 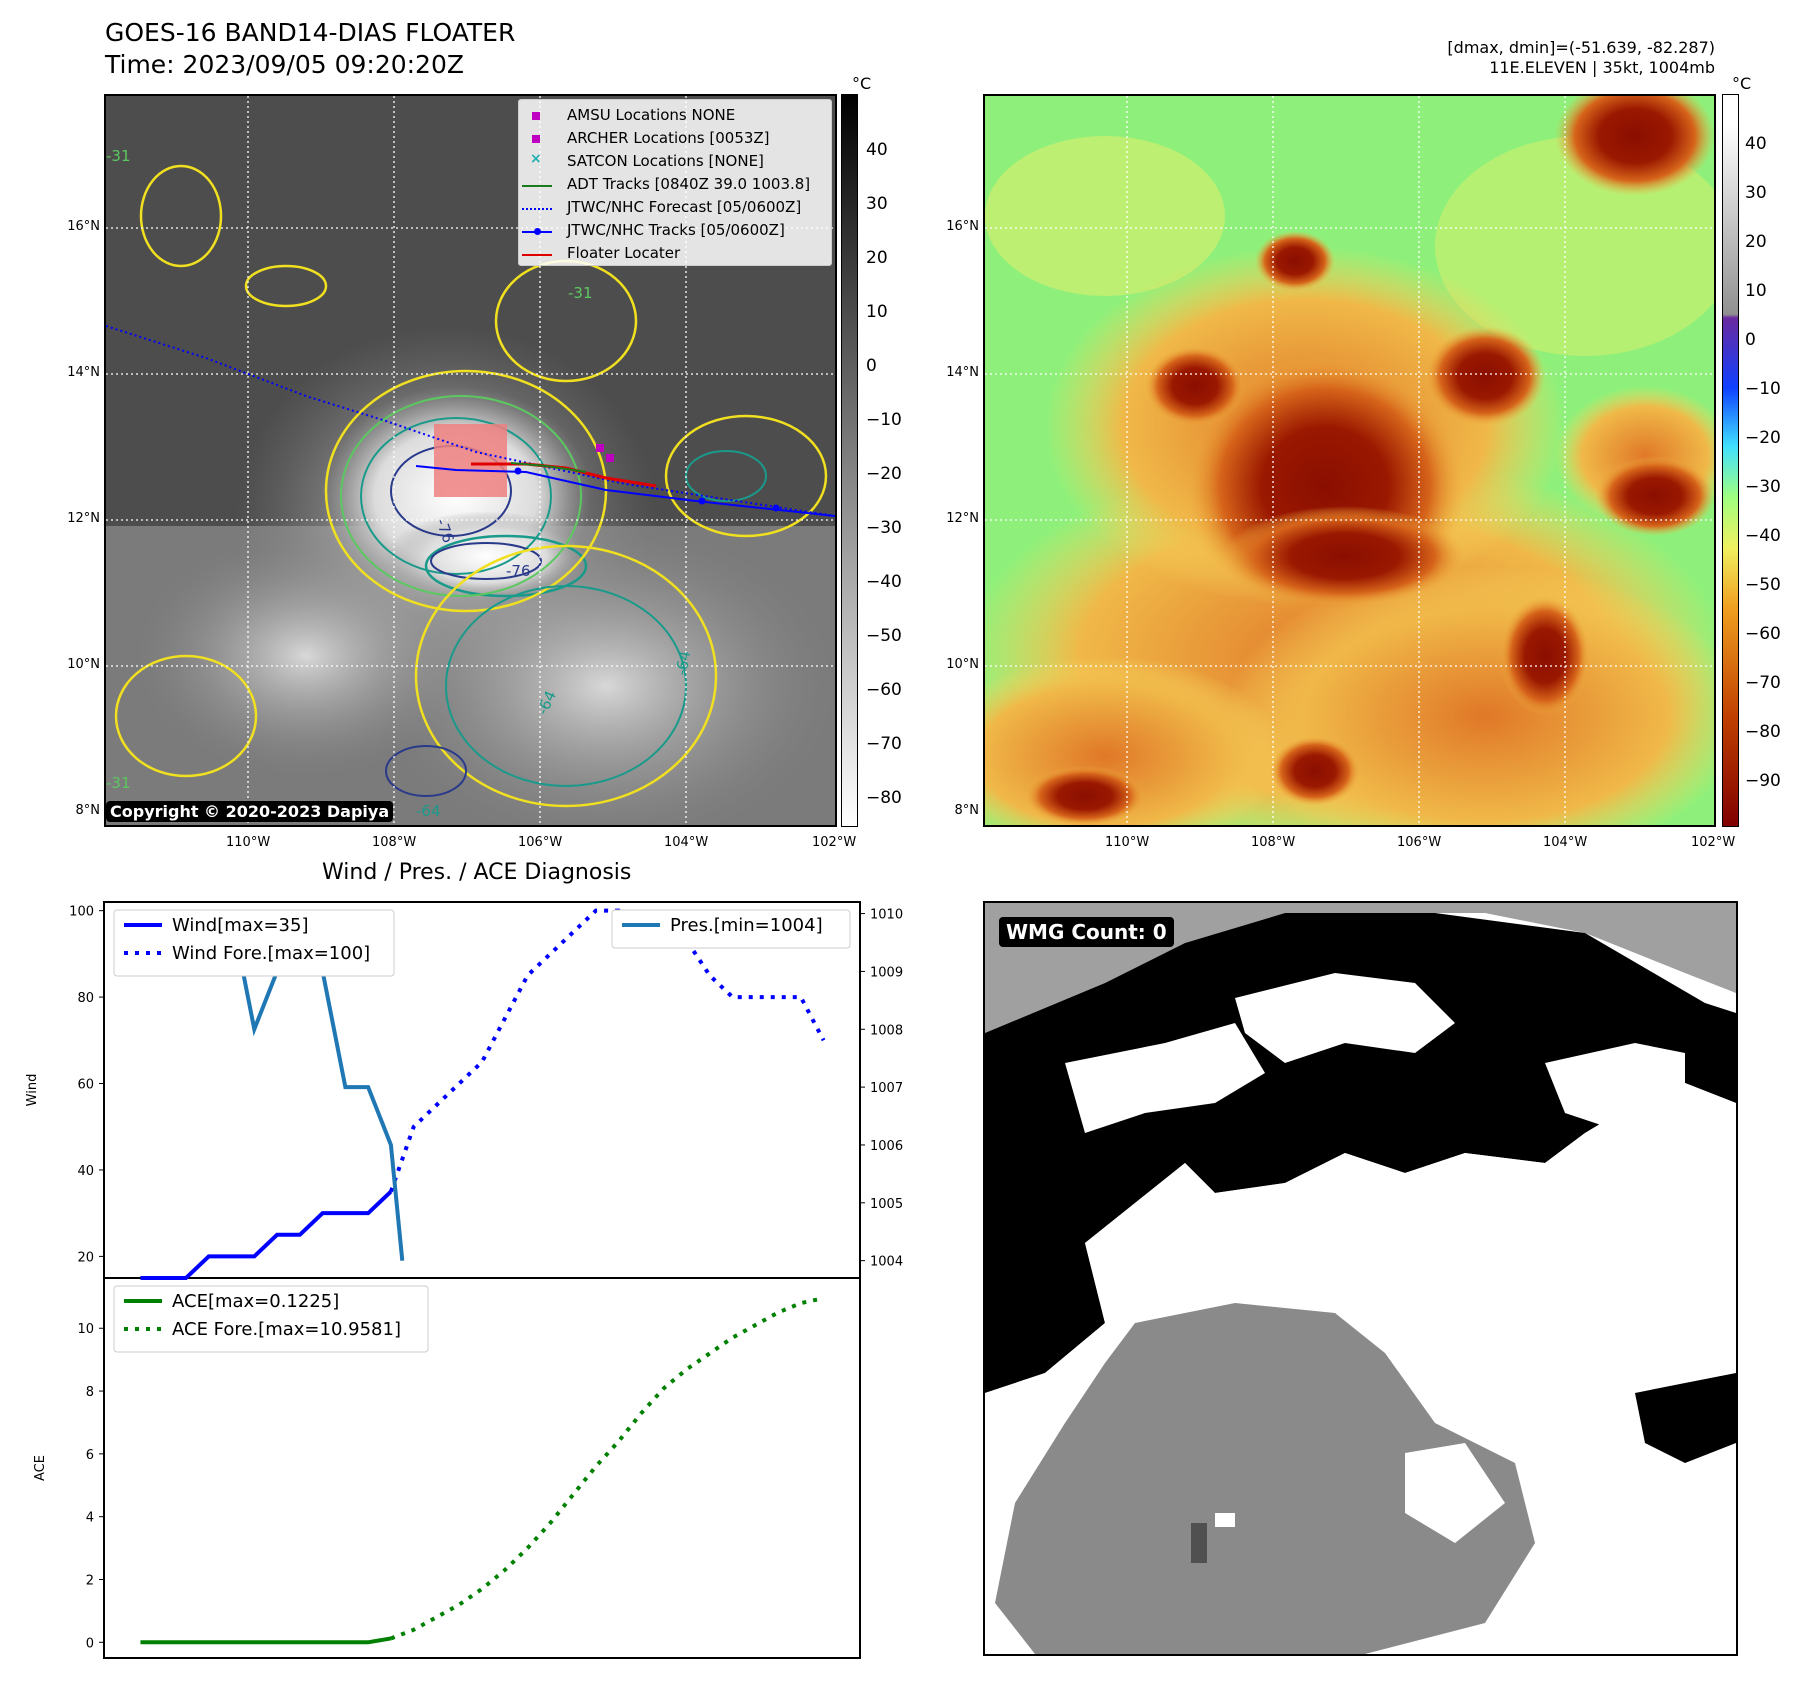 I want to click on legend-dot, so click(x=537, y=231).